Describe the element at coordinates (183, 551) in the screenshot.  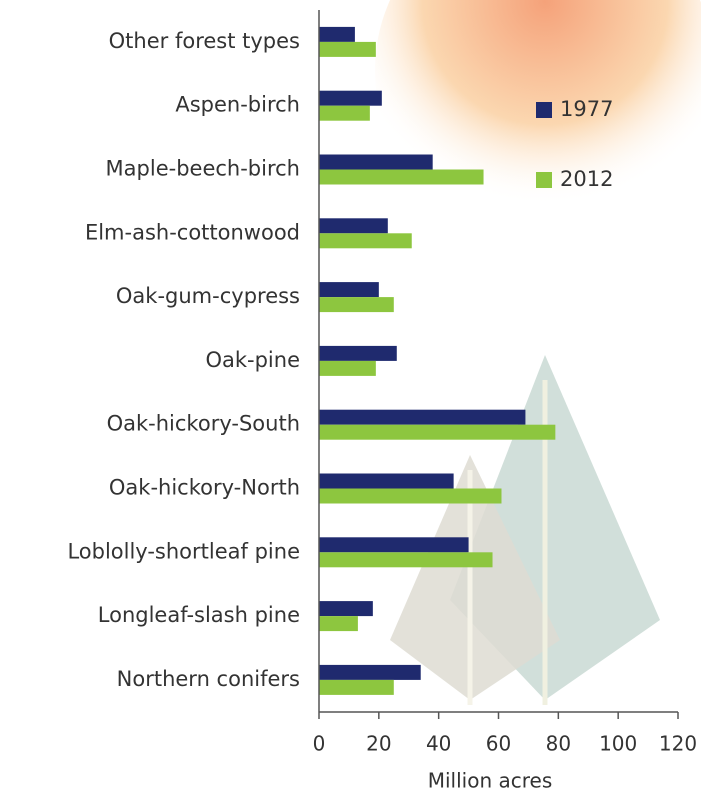
I see `y-tick-label: Loblolly-shortleaf pine` at that location.